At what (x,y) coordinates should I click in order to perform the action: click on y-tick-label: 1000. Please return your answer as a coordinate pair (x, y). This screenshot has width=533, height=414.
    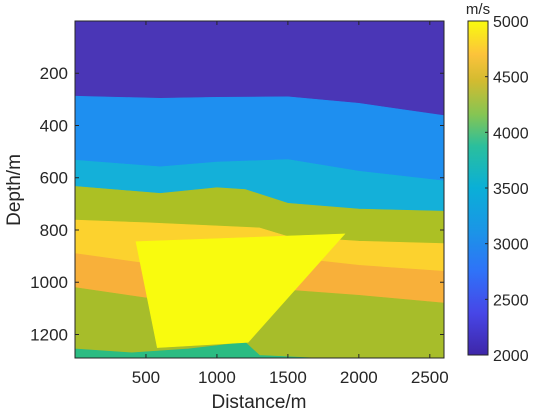
    Looking at the image, I should click on (49, 282).